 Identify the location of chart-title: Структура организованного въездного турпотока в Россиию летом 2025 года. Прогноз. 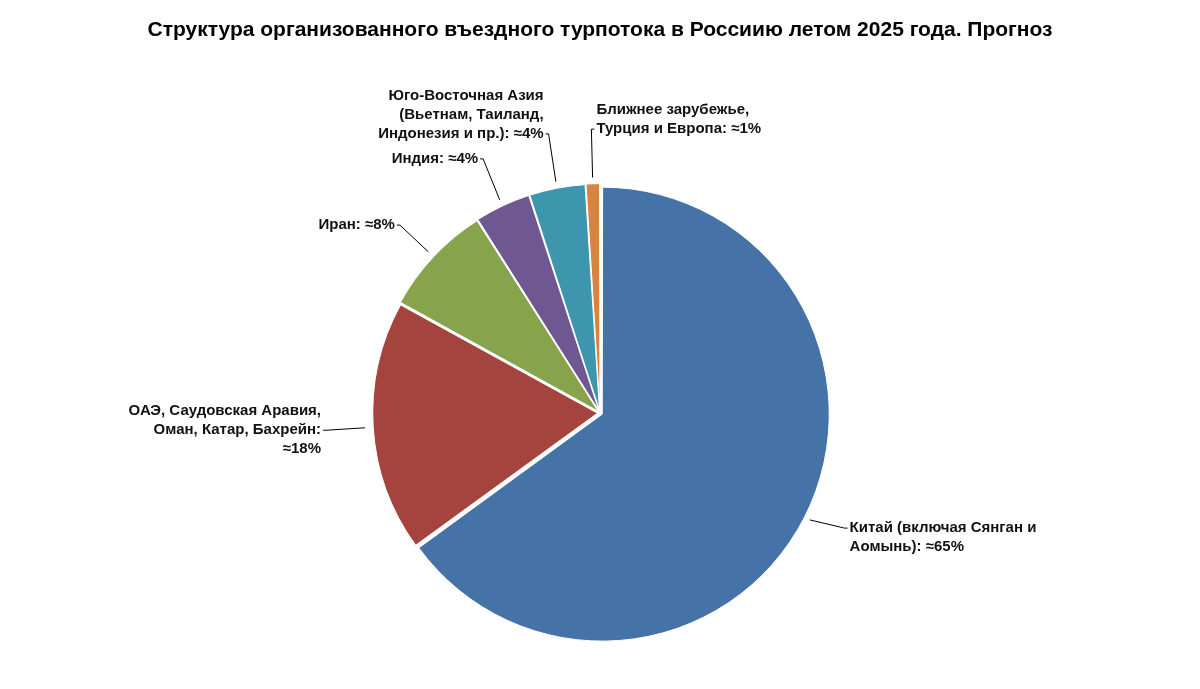
(600, 28).